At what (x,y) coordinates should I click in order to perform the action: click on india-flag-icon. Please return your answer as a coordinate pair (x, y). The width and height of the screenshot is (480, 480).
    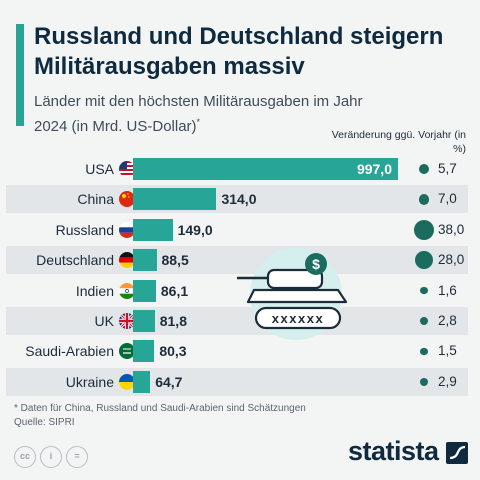
    Looking at the image, I should click on (127, 290).